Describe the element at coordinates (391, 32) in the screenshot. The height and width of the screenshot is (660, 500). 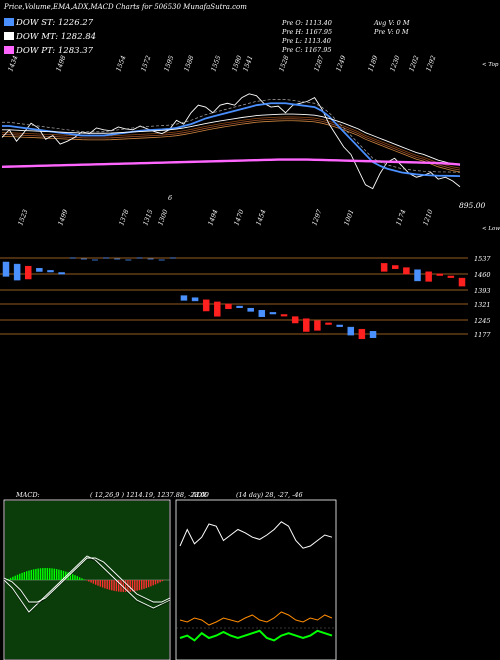
I see `pre-volume: Pre V: 0 M` at that location.